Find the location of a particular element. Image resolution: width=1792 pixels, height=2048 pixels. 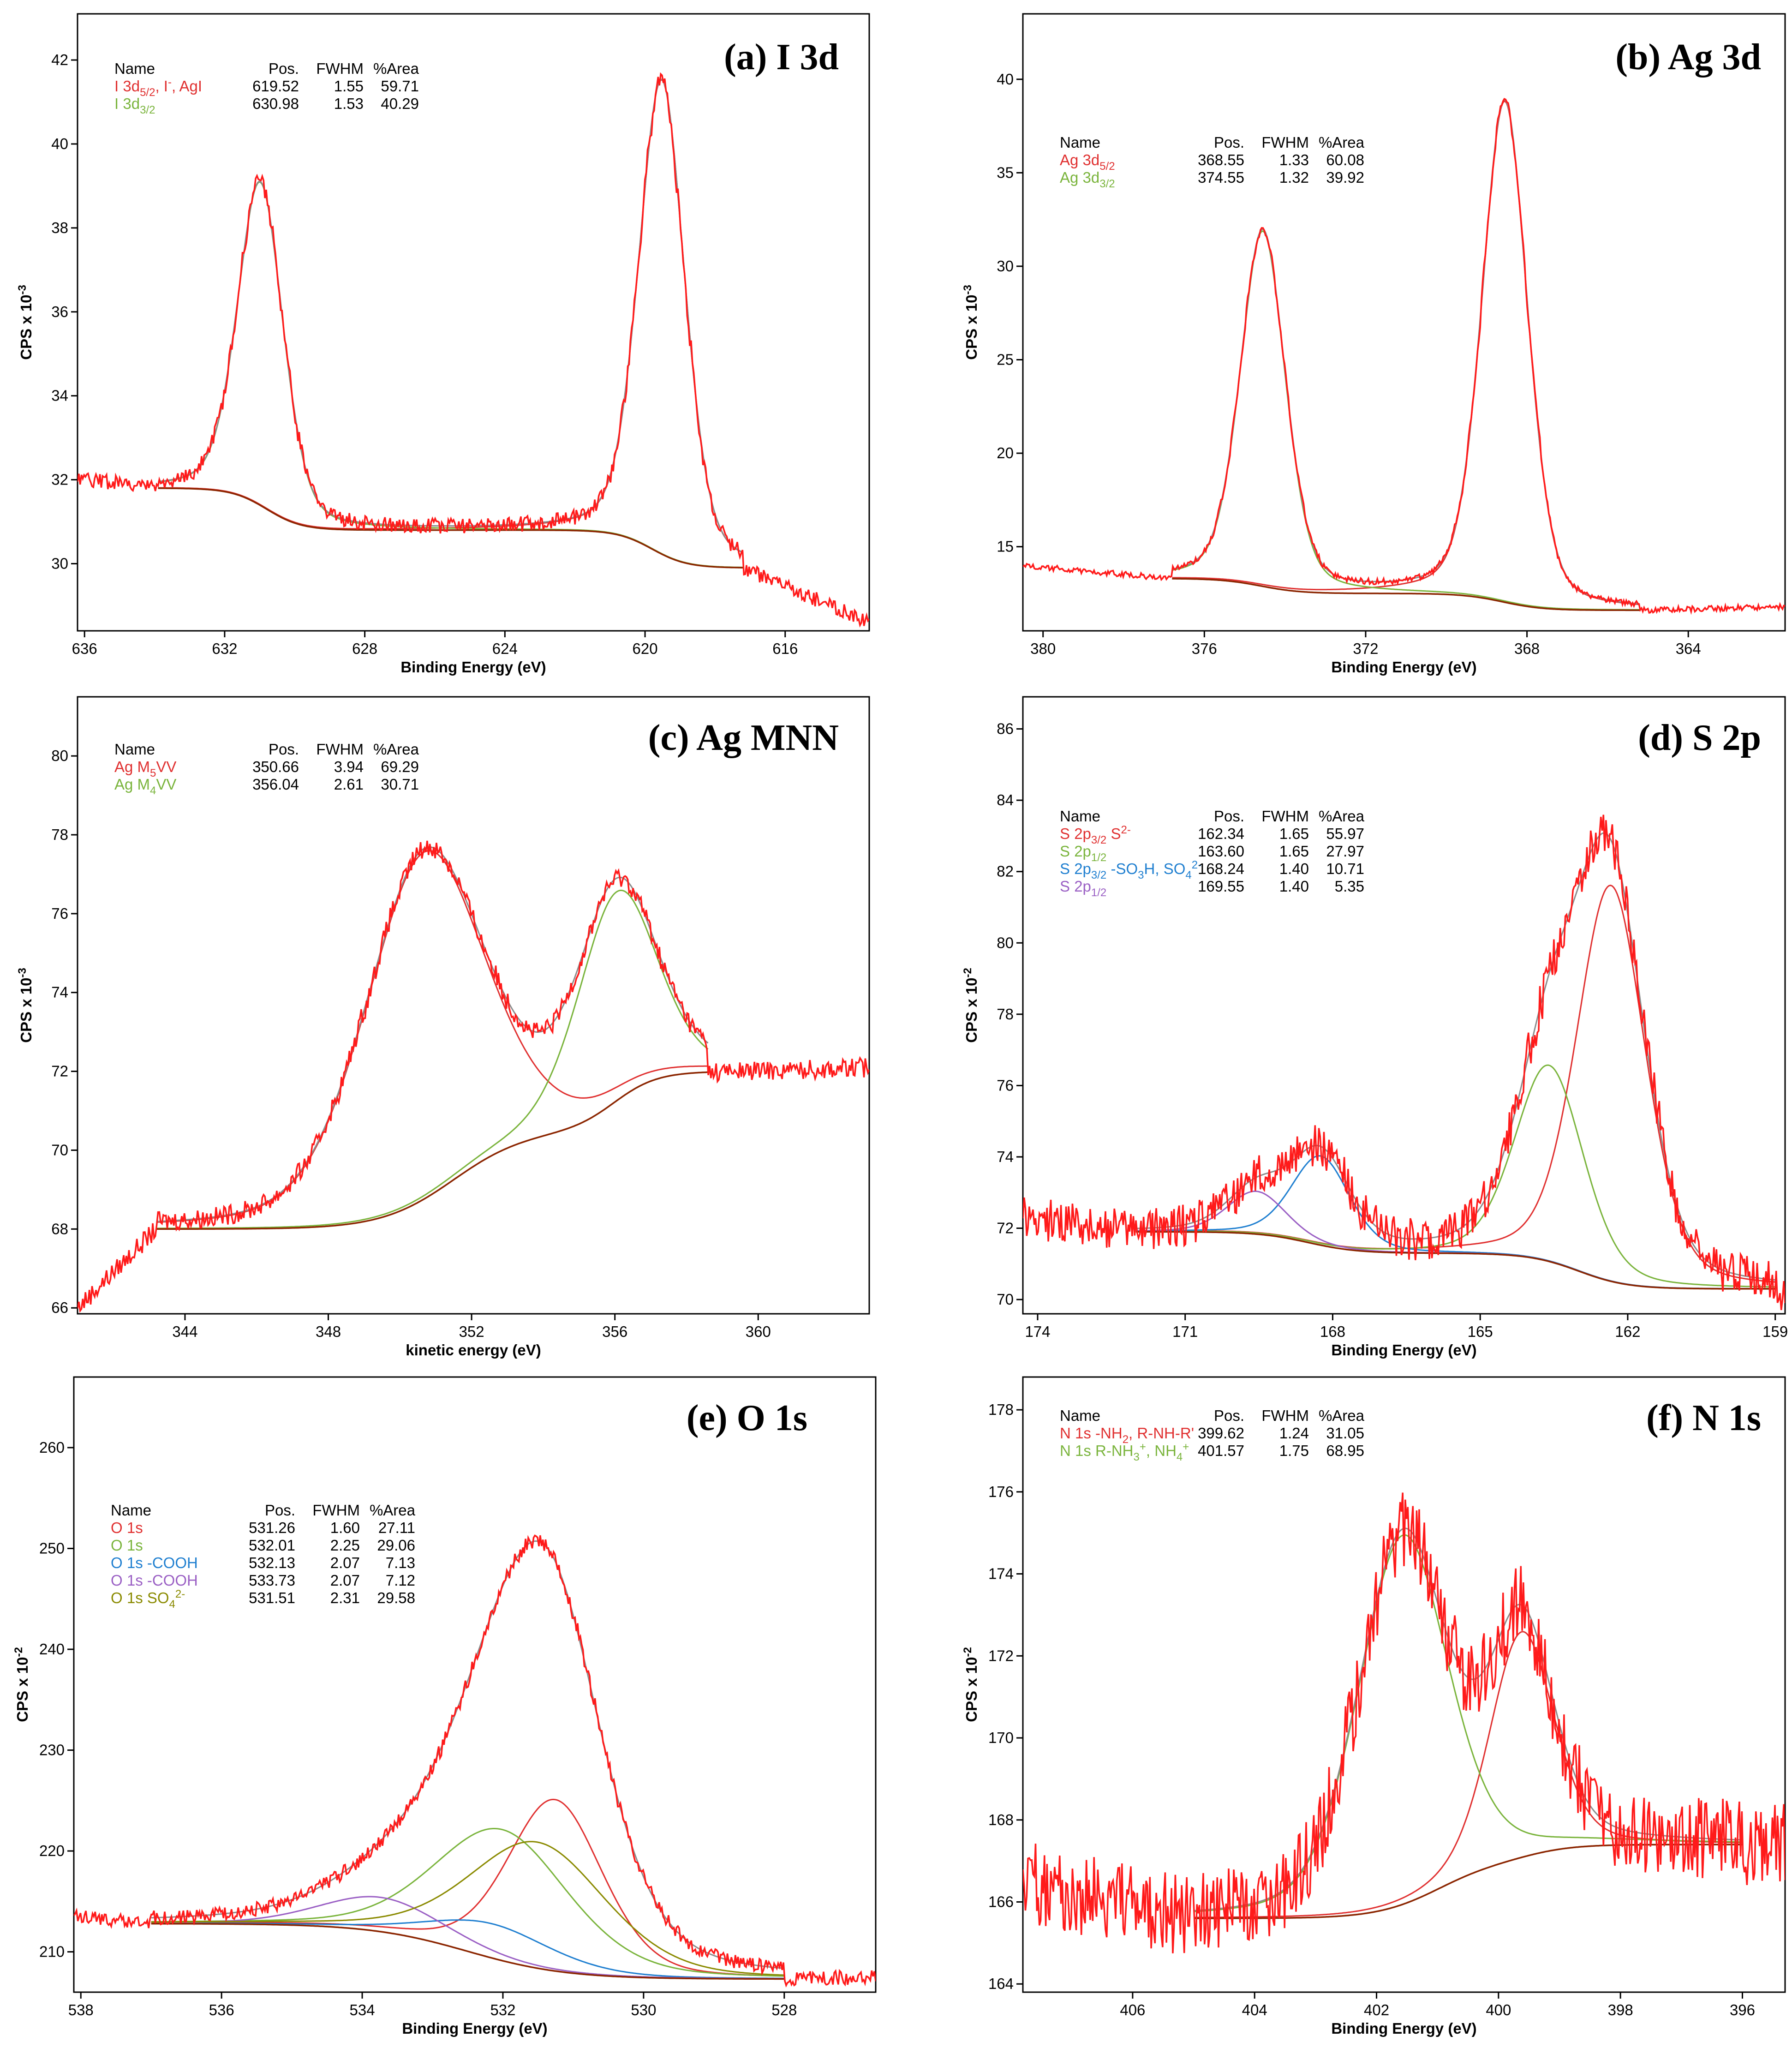

x-tick-label: 402 is located at coordinates (1376, 2009).